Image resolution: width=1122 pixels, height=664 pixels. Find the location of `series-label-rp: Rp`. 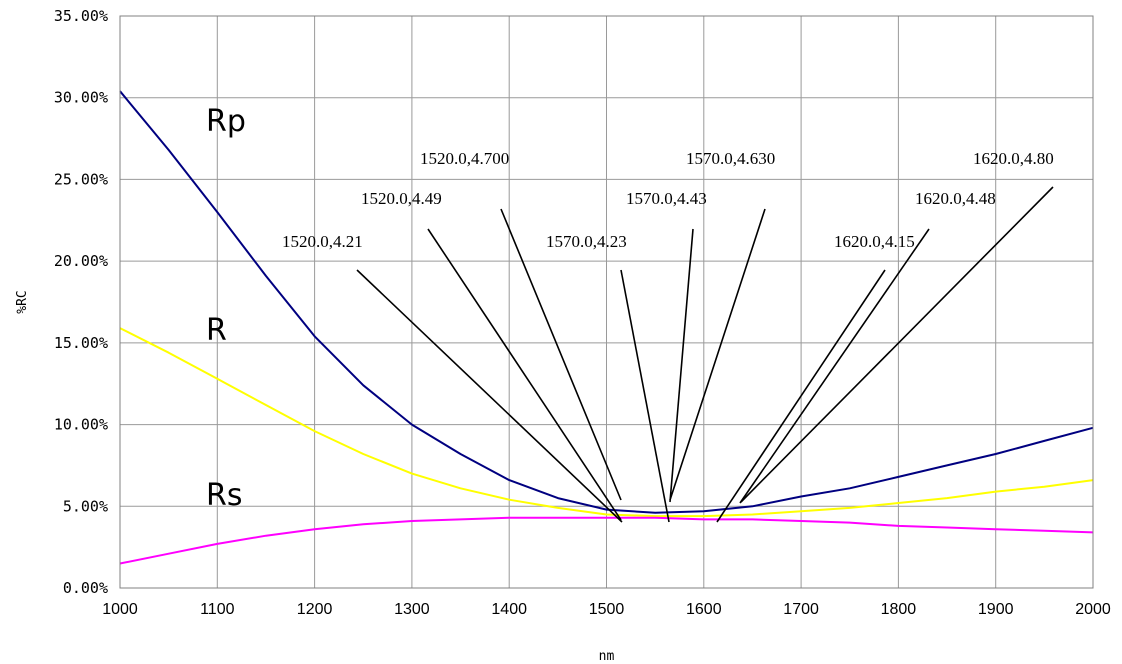

series-label-rp: Rp is located at coordinates (226, 121).